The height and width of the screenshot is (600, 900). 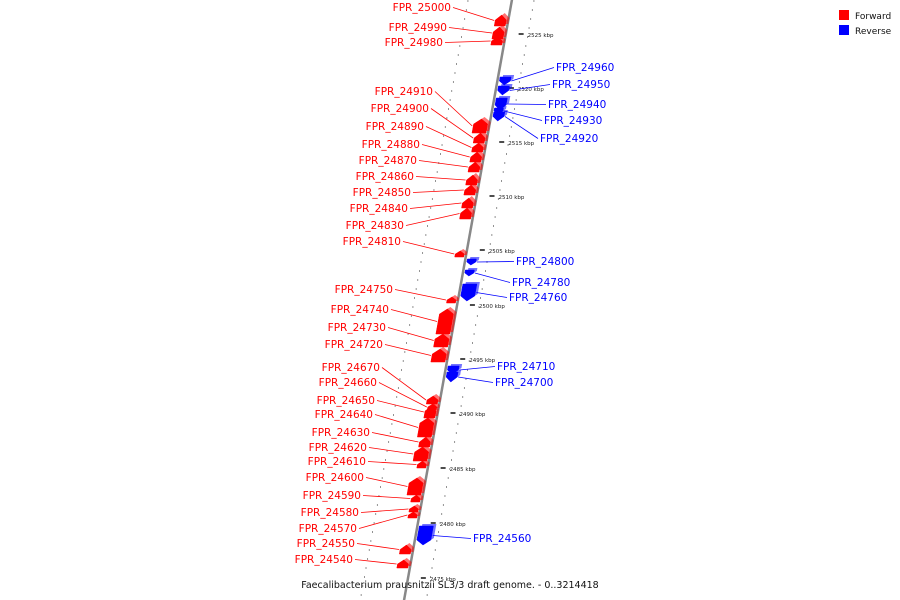 I want to click on fpr-24670-leader-line, so click(x=404, y=384).